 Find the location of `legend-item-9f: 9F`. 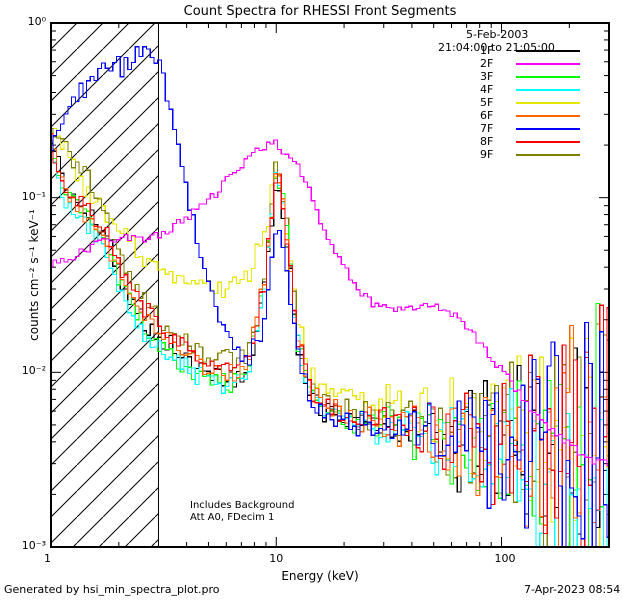

legend-item-9f: 9F is located at coordinates (535, 154).